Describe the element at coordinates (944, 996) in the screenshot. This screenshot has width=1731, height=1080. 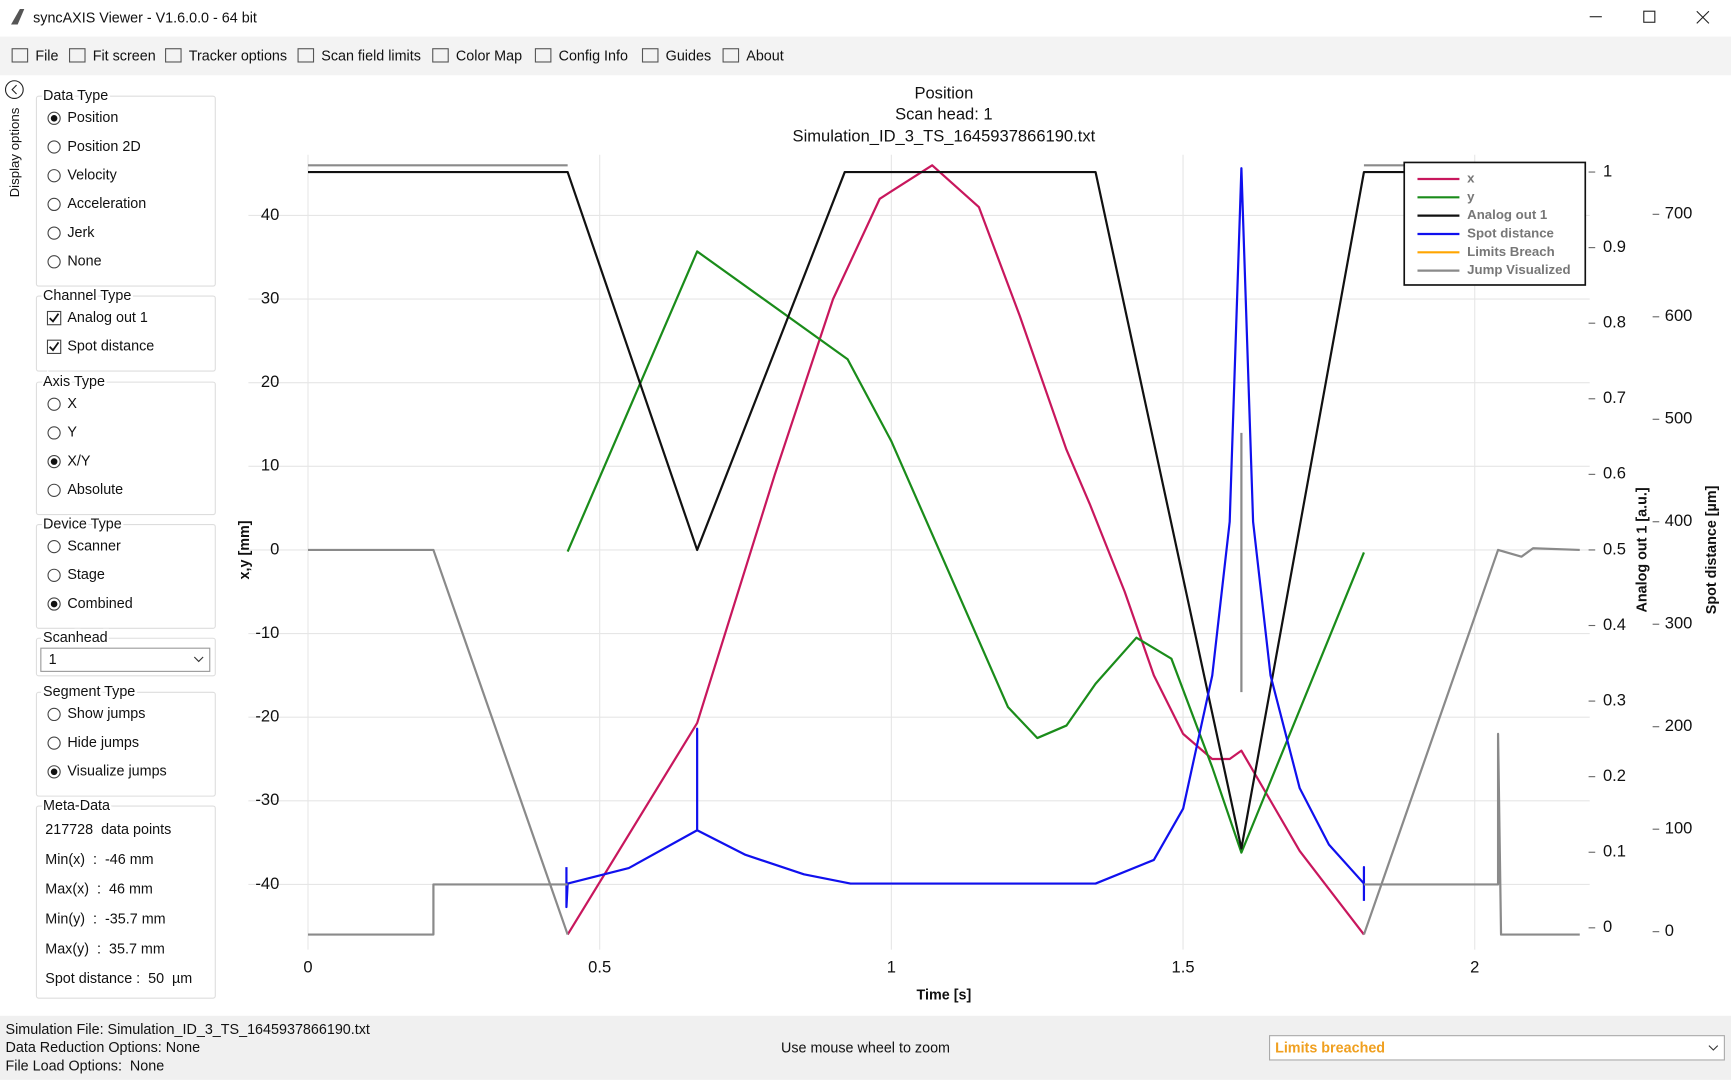
I see `x-axis-title: Time [s]` at that location.